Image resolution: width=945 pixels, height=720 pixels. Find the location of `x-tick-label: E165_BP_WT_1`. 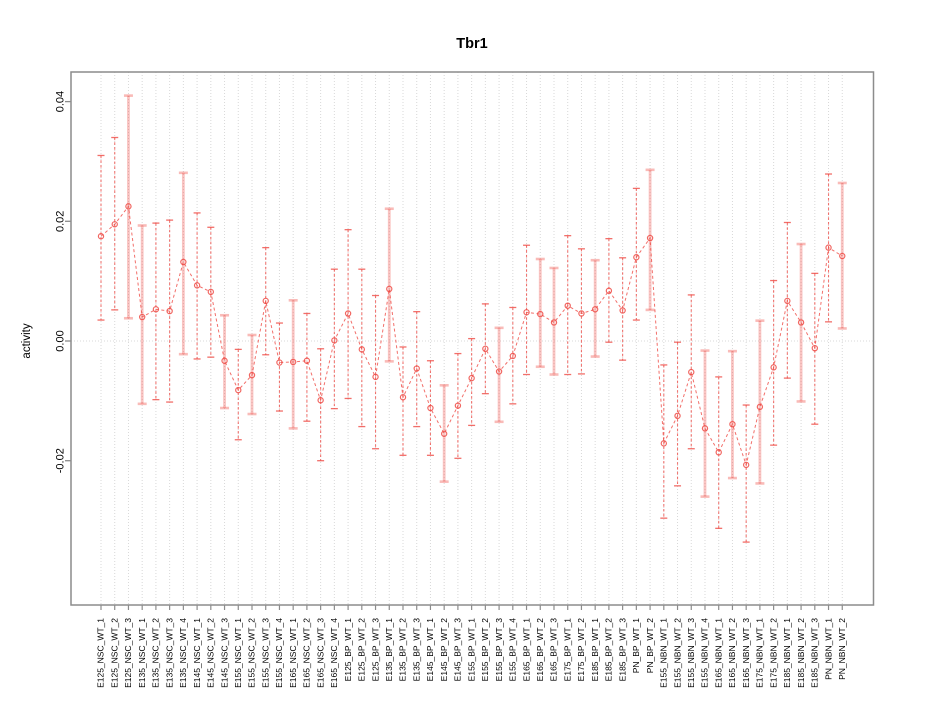

x-tick-label: E165_BP_WT_1 is located at coordinates (526, 650).